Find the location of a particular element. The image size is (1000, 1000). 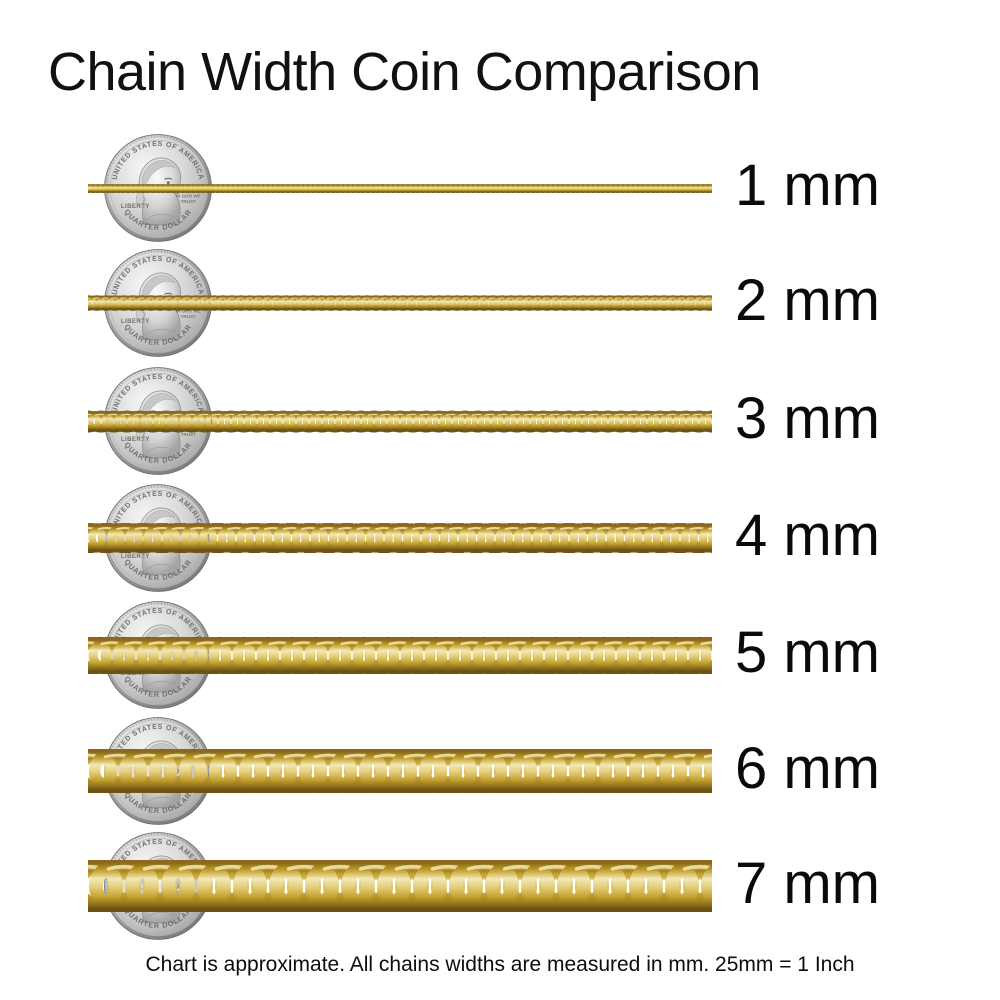

chain-width-label: 6 mm is located at coordinates (807, 768).